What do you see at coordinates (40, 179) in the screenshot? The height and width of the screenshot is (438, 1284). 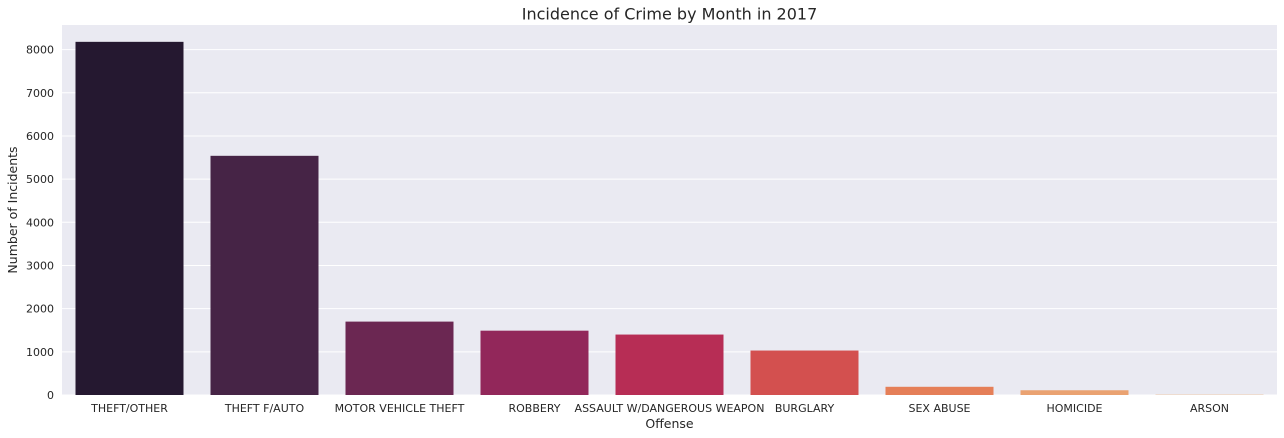 I see `y-tick-label: 5000` at bounding box center [40, 179].